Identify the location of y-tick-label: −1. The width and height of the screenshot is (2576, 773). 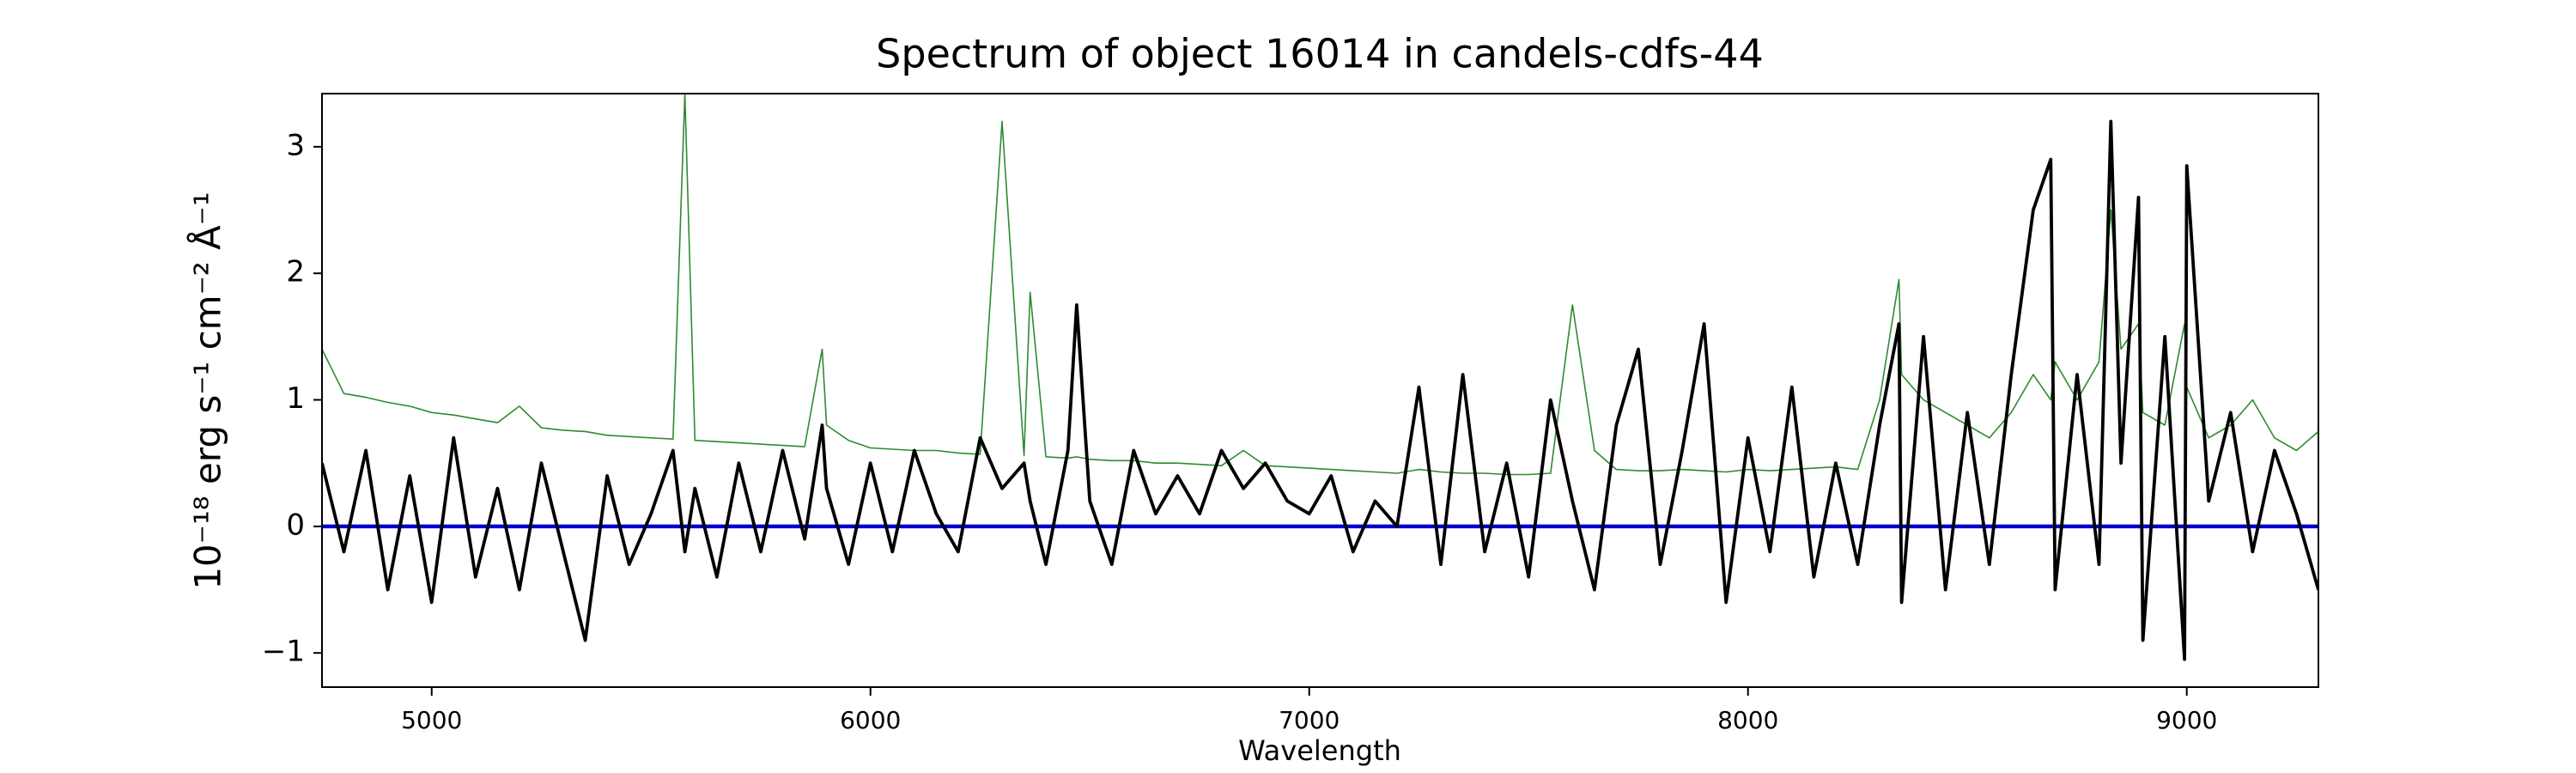
(283, 652).